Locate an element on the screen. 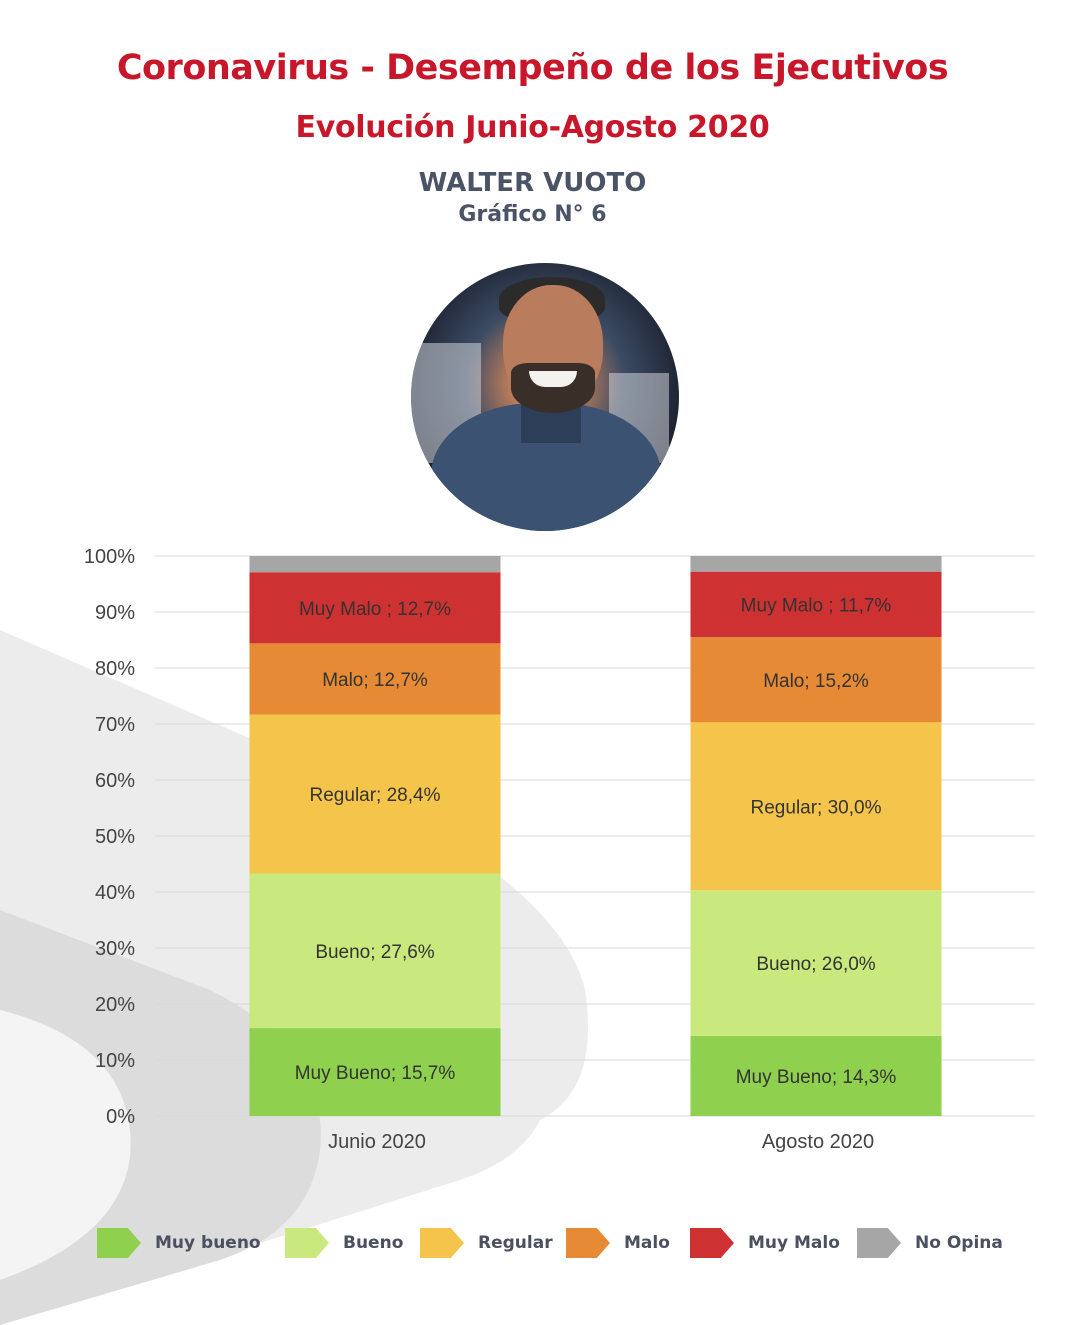 The width and height of the screenshot is (1065, 1325). y-tick-label: 10% is located at coordinates (115, 1061).